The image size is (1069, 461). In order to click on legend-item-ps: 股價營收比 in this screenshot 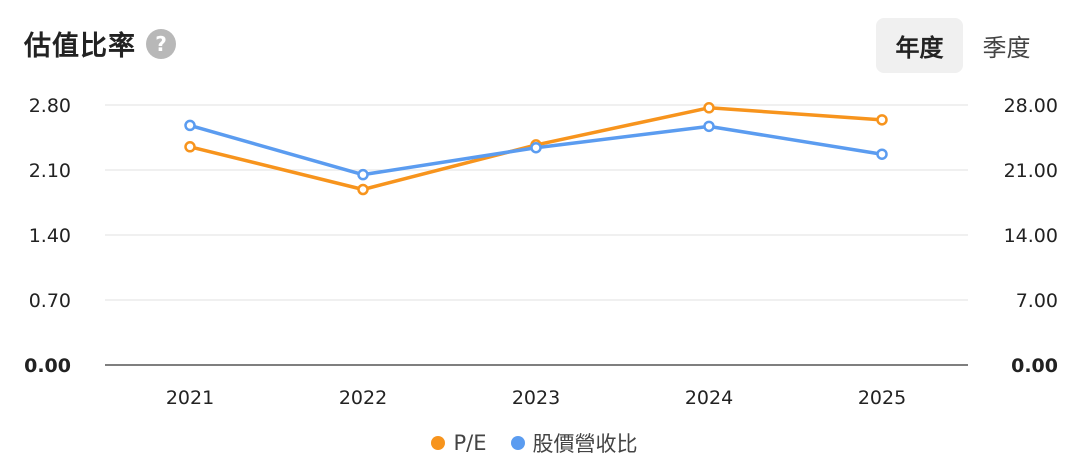, I will do `click(574, 443)`.